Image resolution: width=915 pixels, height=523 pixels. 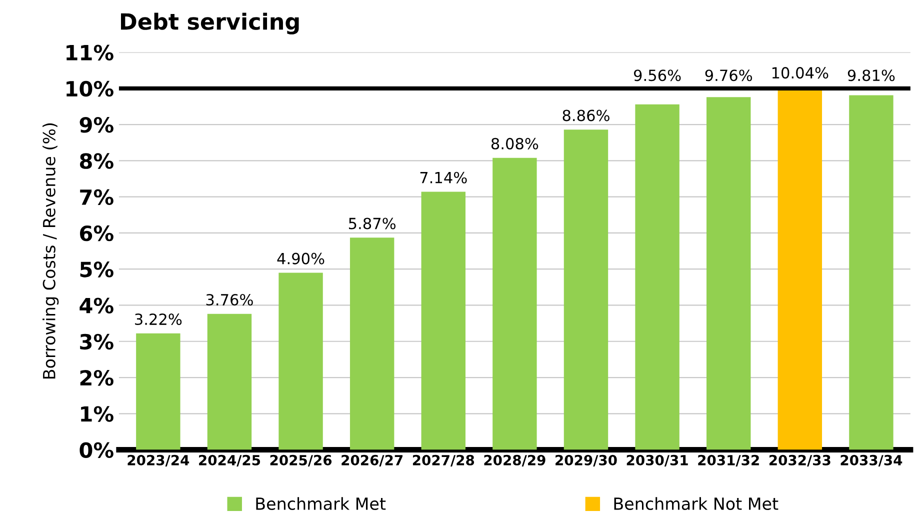 What do you see at coordinates (97, 306) in the screenshot?
I see `y-tick-label: 4%` at bounding box center [97, 306].